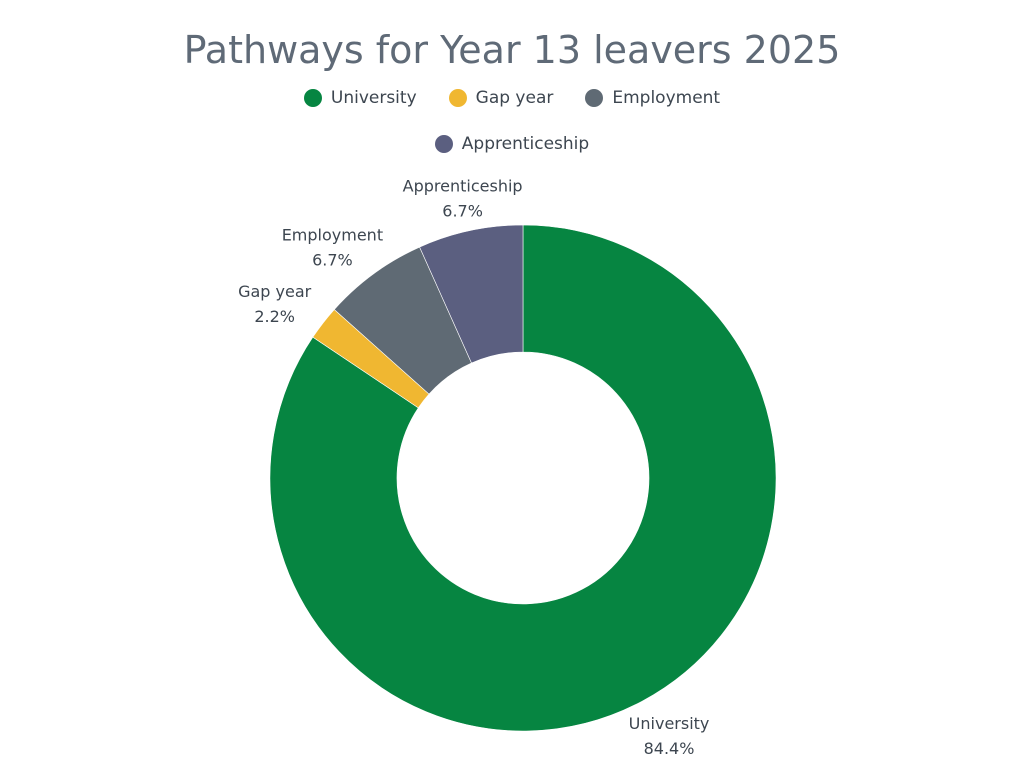 The image size is (1024, 768). Describe the element at coordinates (512, 50) in the screenshot. I see `chart-title: Pathways for Year 13 leavers 2025` at that location.